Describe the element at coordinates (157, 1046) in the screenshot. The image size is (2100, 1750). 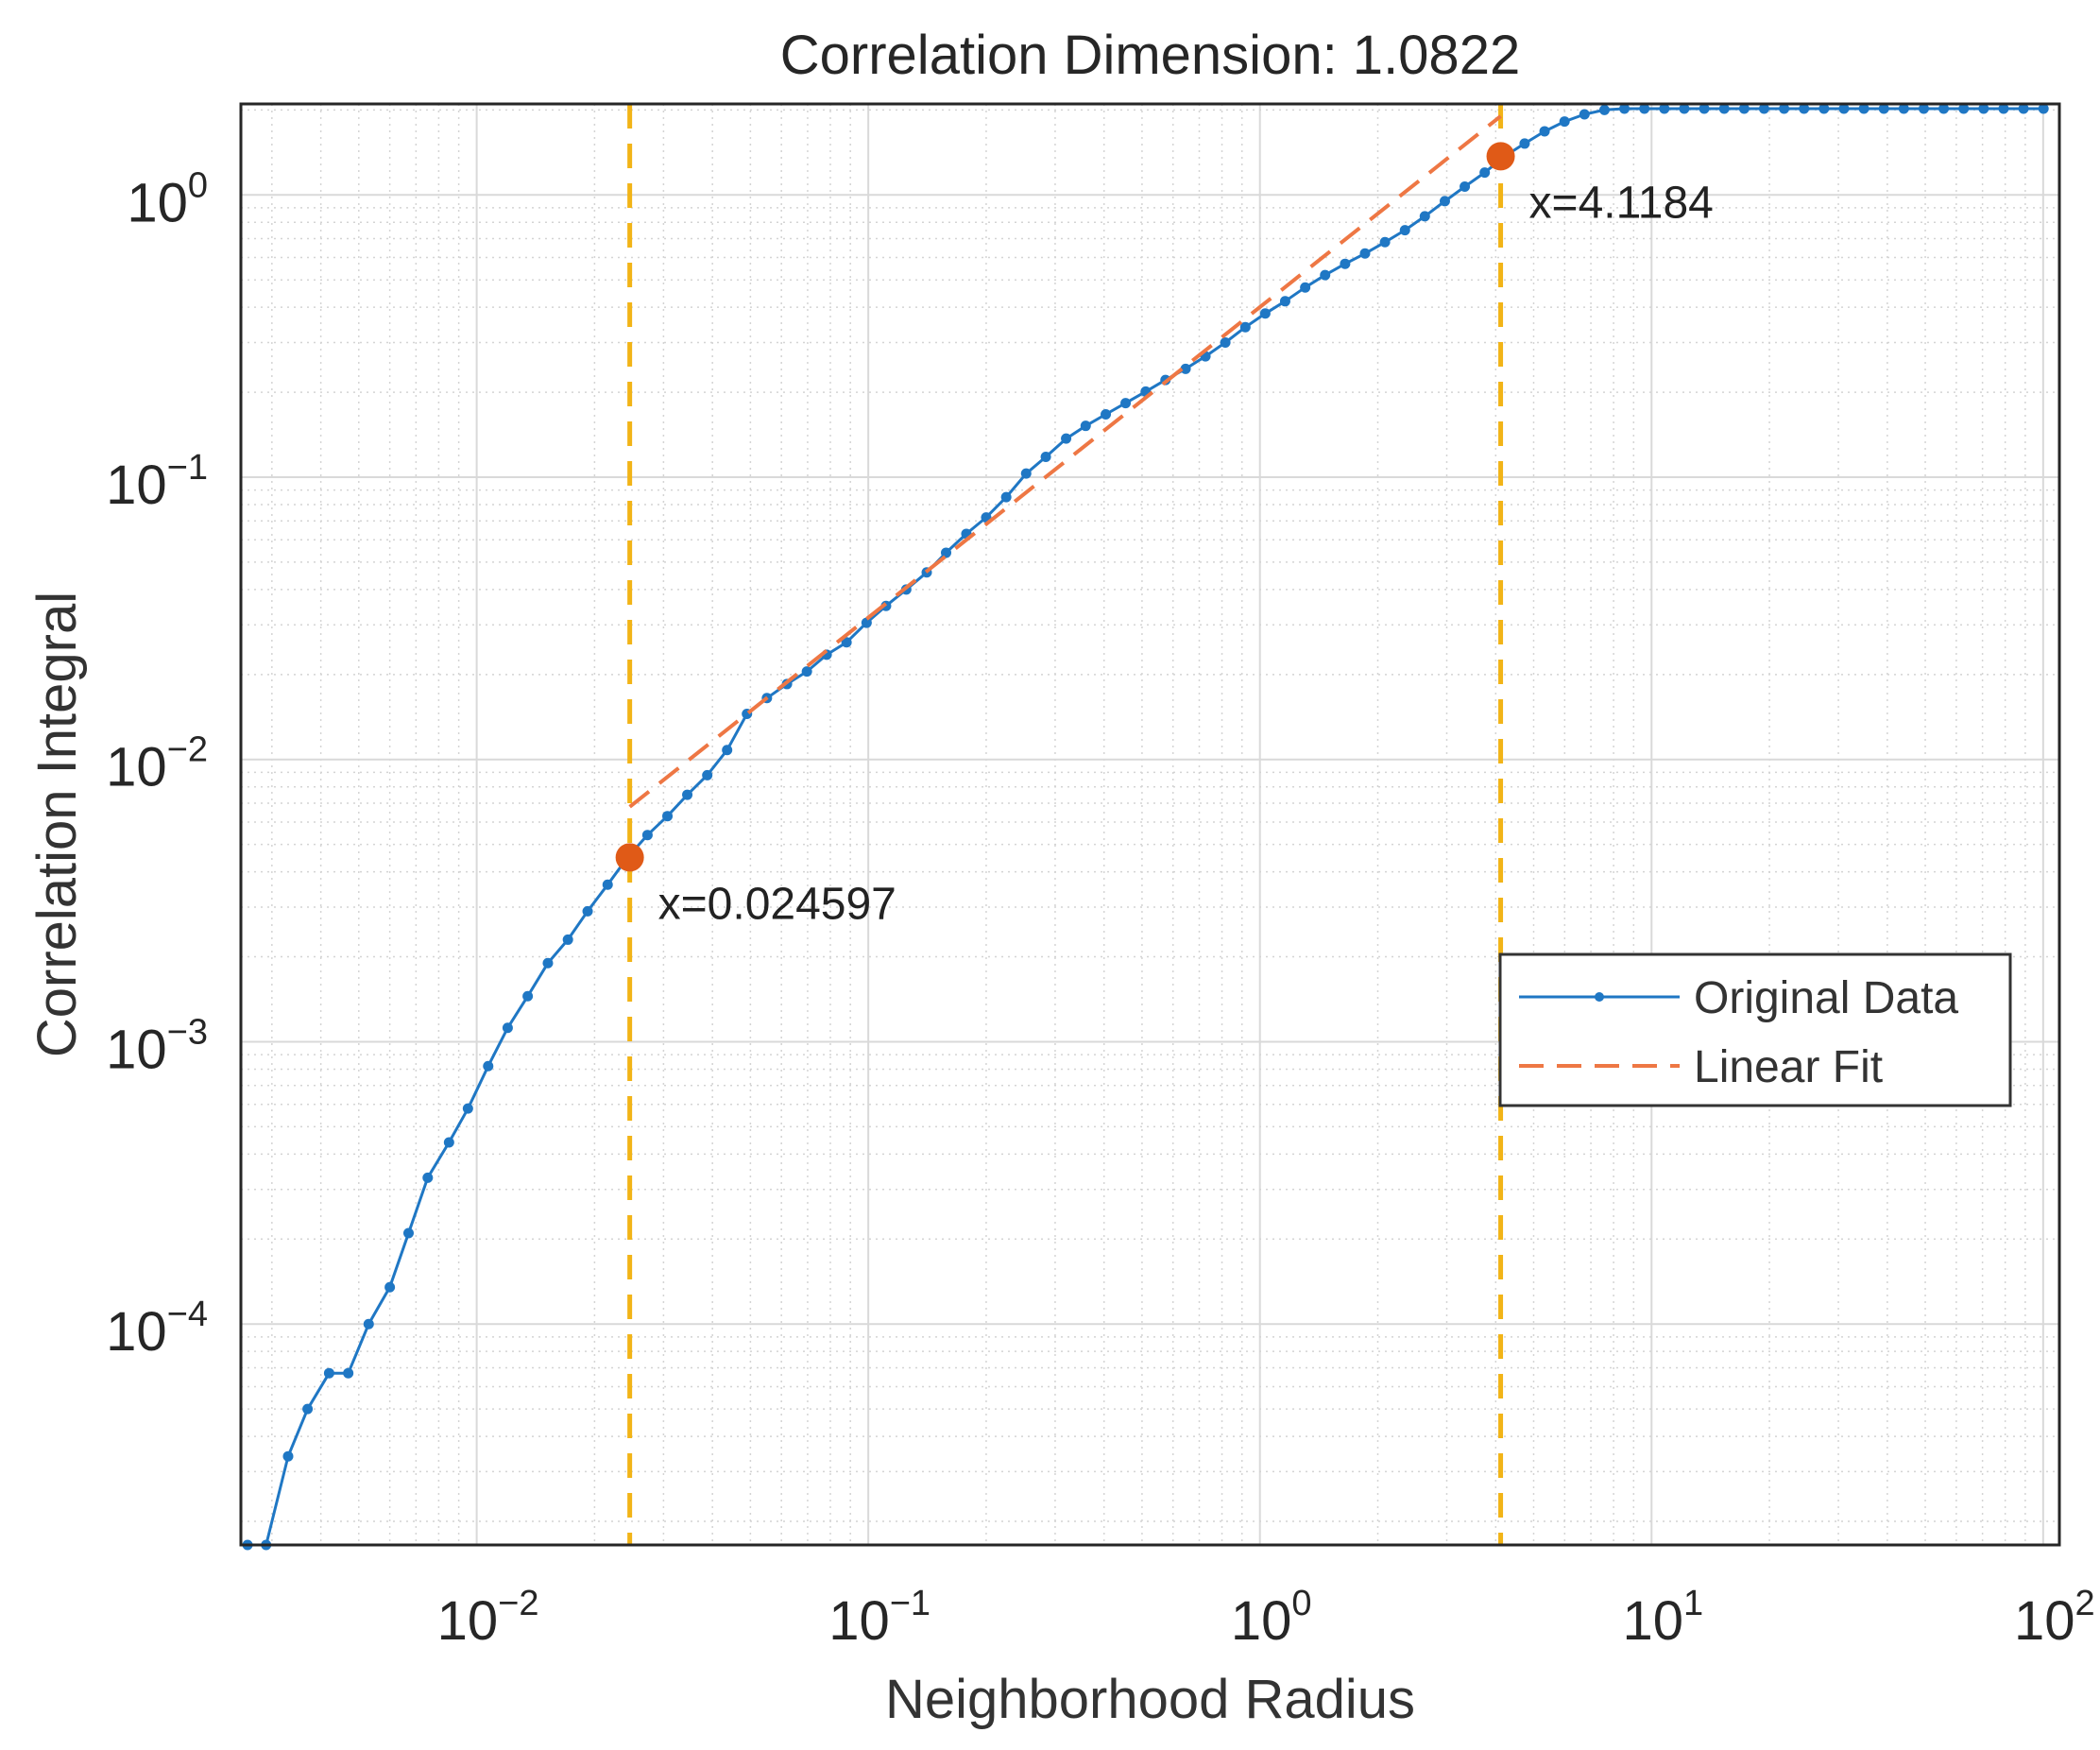
I see `y-tick-label: 10⁻³` at that location.